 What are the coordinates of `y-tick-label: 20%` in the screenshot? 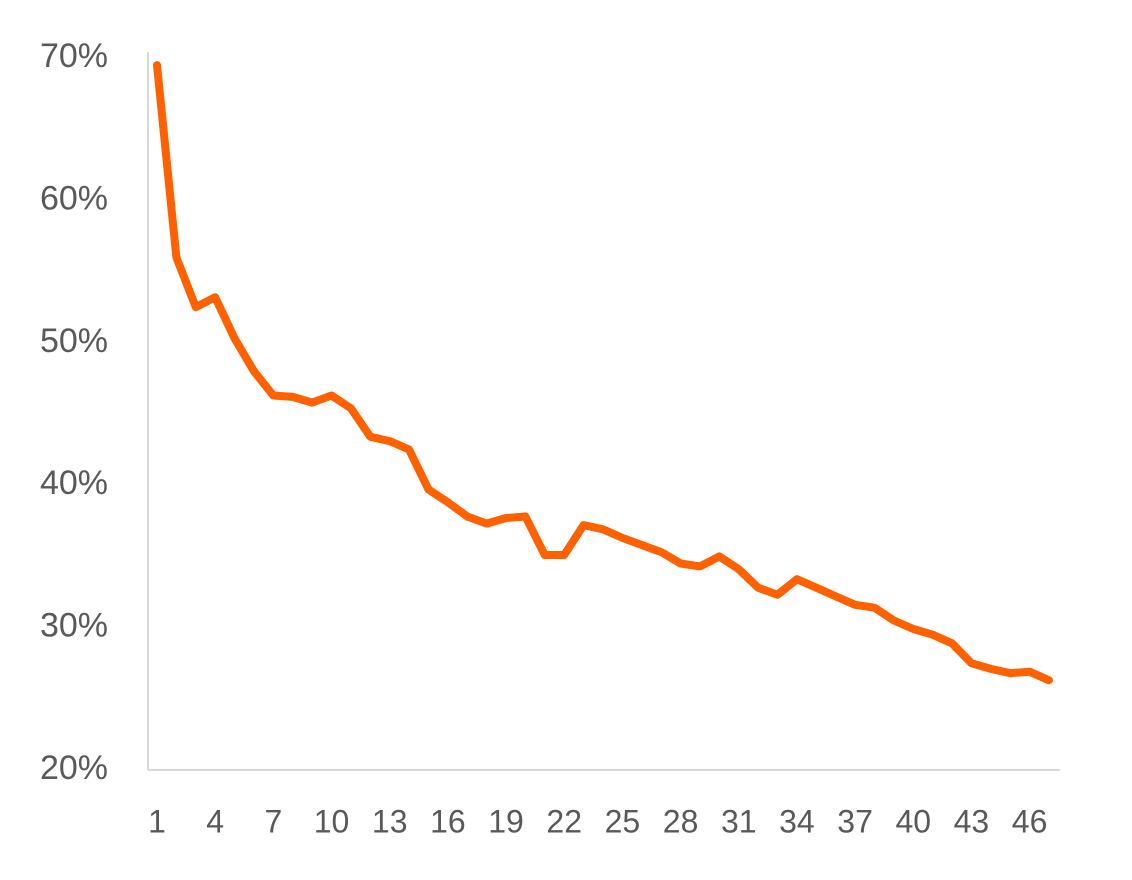 It's located at (74, 768).